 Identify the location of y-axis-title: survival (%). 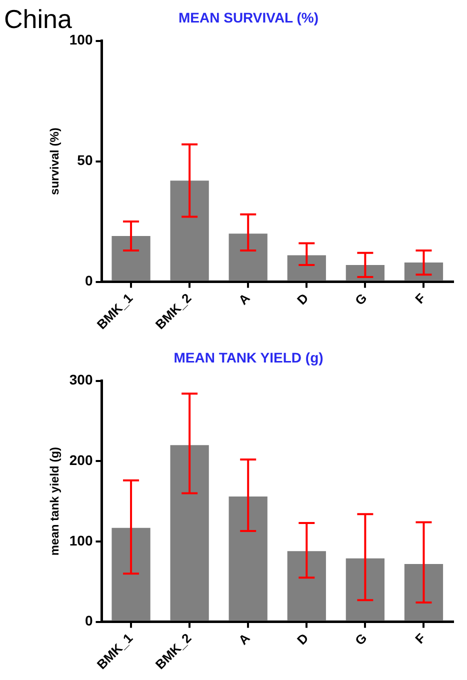
(55, 161).